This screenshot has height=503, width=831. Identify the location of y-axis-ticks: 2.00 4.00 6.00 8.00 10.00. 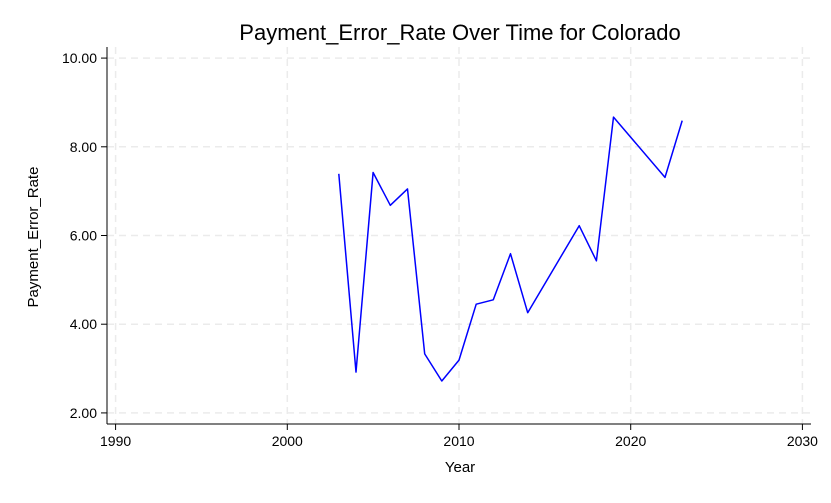
(84, 235).